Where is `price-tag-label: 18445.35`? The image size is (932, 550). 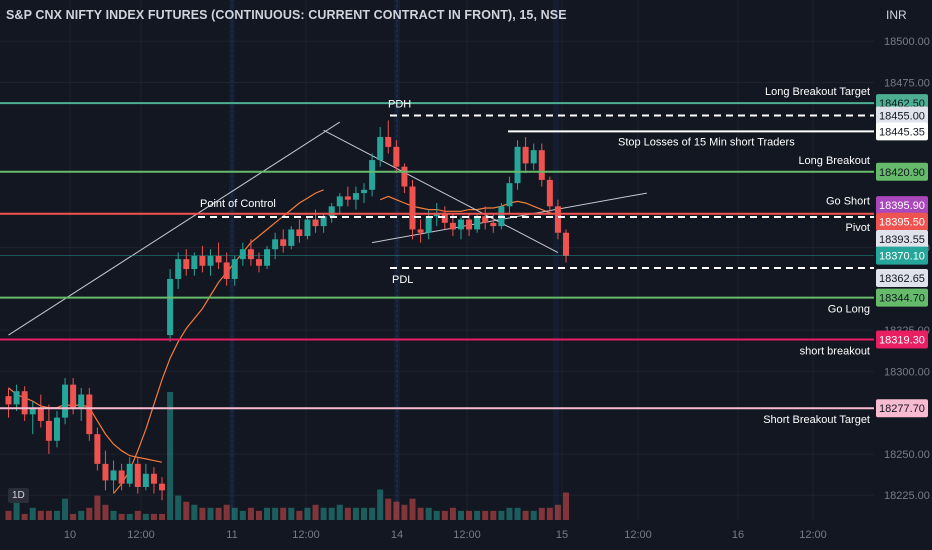
price-tag-label: 18445.35 is located at coordinates (902, 132).